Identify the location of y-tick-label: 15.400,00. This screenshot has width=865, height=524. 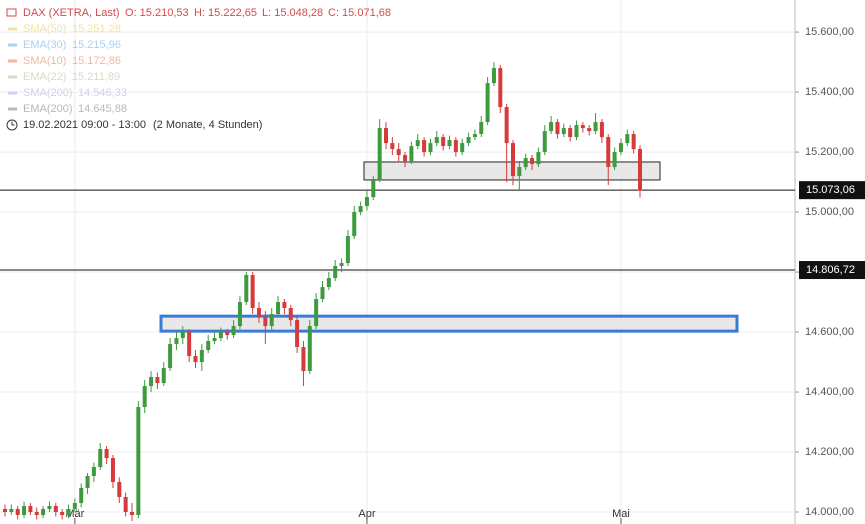
(829, 92).